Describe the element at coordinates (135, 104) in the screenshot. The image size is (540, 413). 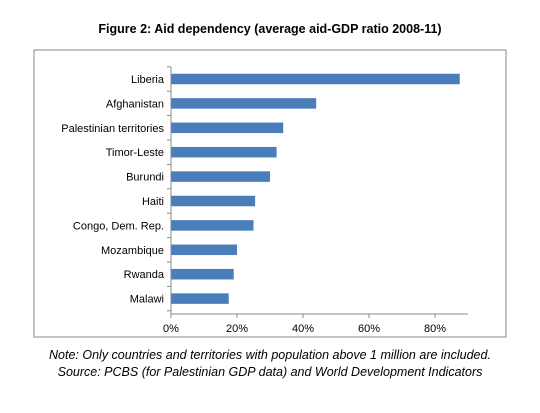
I see `category-label: Afghanistan` at that location.